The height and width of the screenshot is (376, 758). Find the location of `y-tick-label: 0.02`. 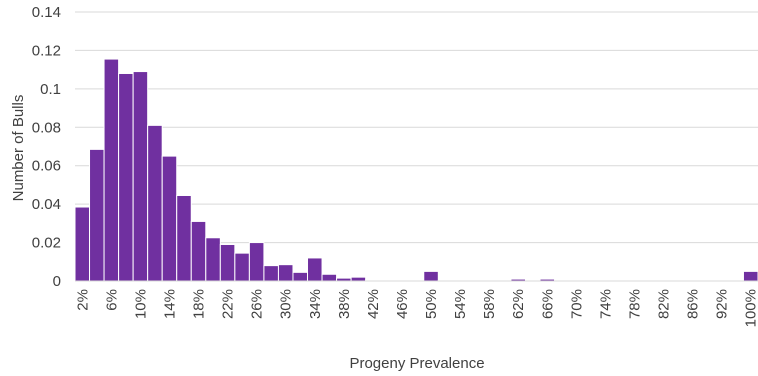

y-tick-label: 0.02 is located at coordinates (46, 243).